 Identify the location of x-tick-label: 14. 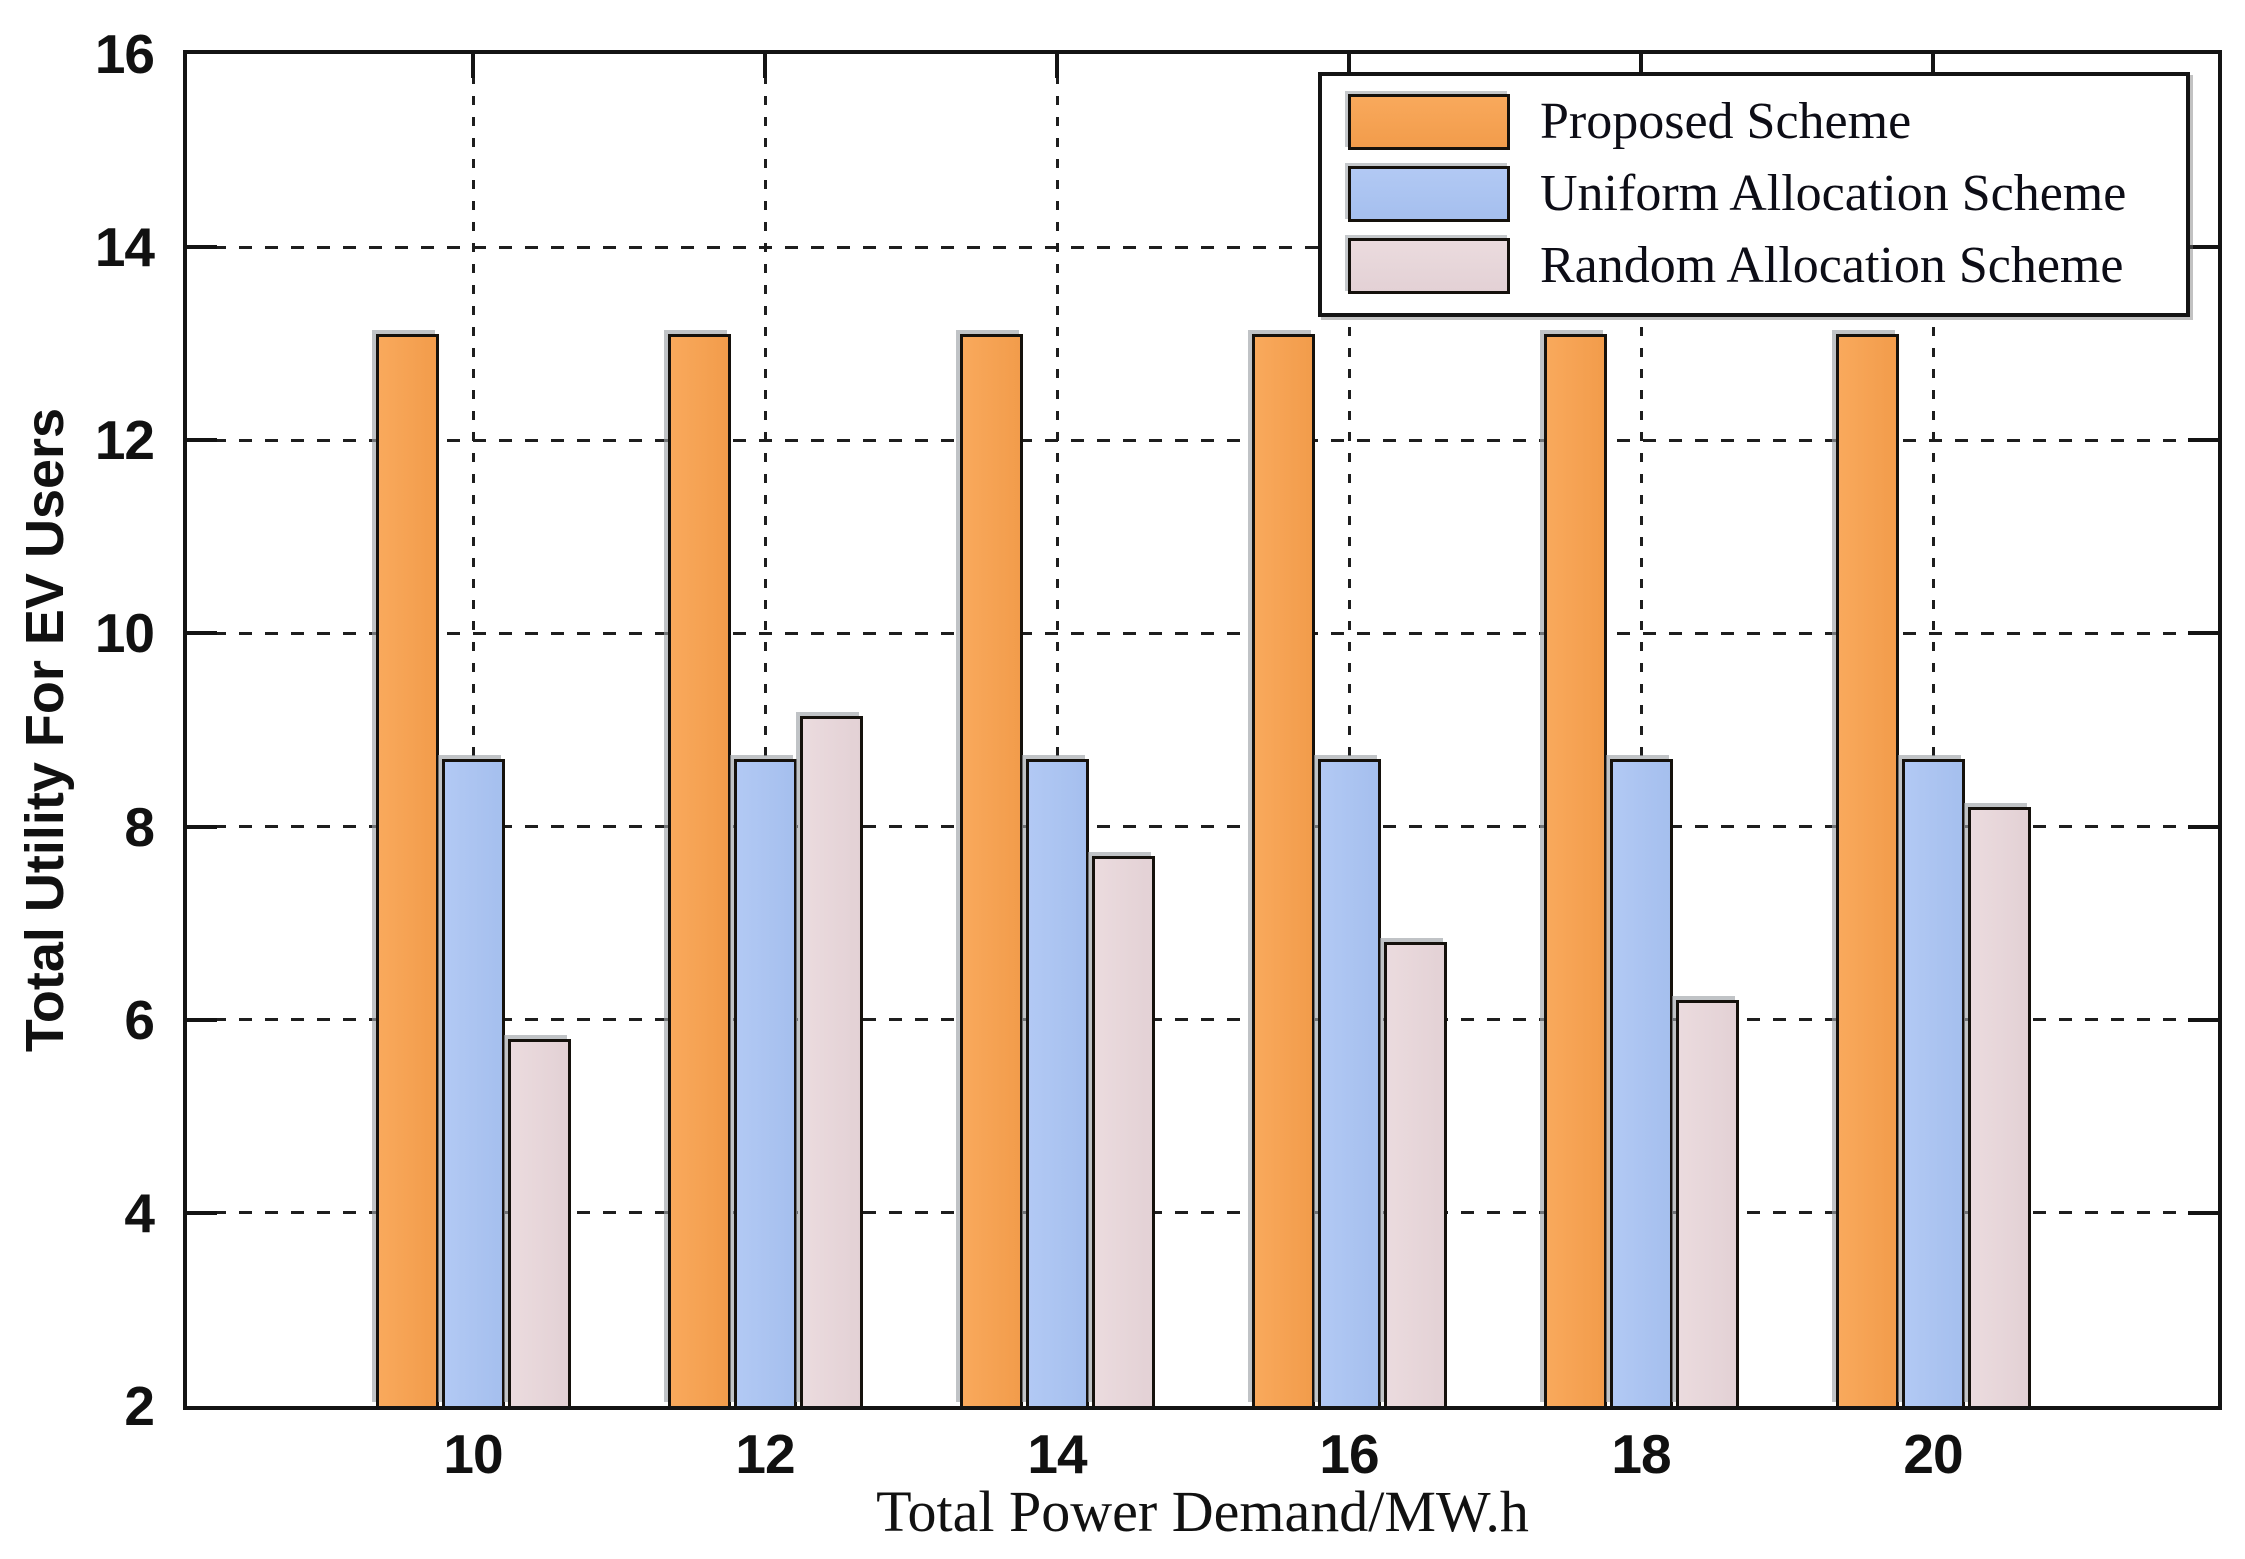
(1057, 1454).